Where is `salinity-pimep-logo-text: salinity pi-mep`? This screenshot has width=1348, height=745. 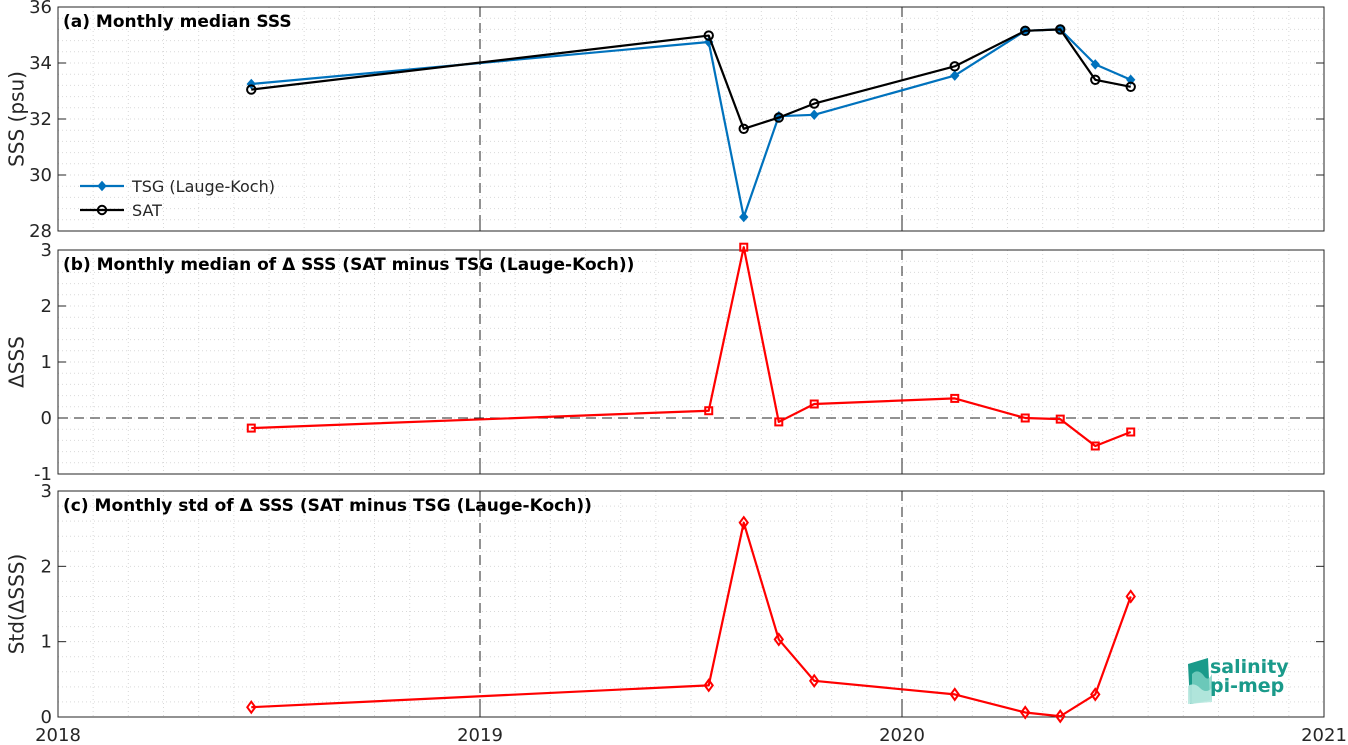
salinity-pimep-logo-text: salinity pi-mep is located at coordinates (1249, 677).